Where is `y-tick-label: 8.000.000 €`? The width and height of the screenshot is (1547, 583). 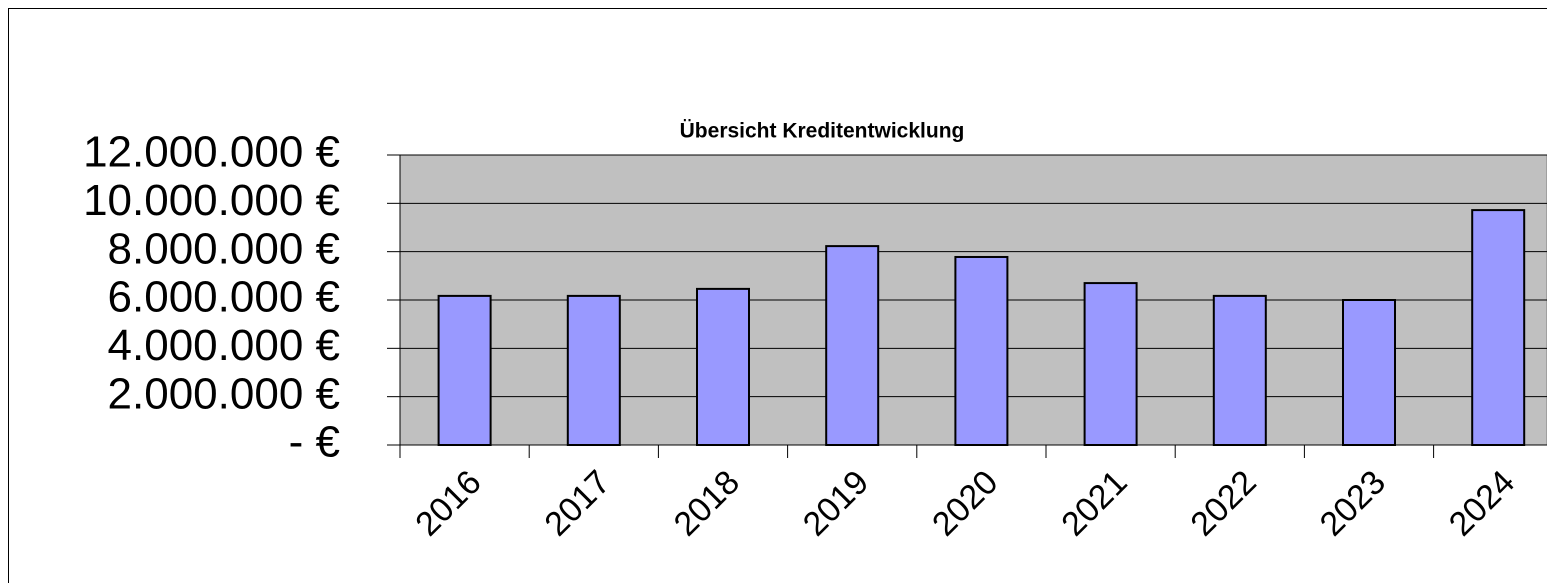
y-tick-label: 8.000.000 € is located at coordinates (224, 248).